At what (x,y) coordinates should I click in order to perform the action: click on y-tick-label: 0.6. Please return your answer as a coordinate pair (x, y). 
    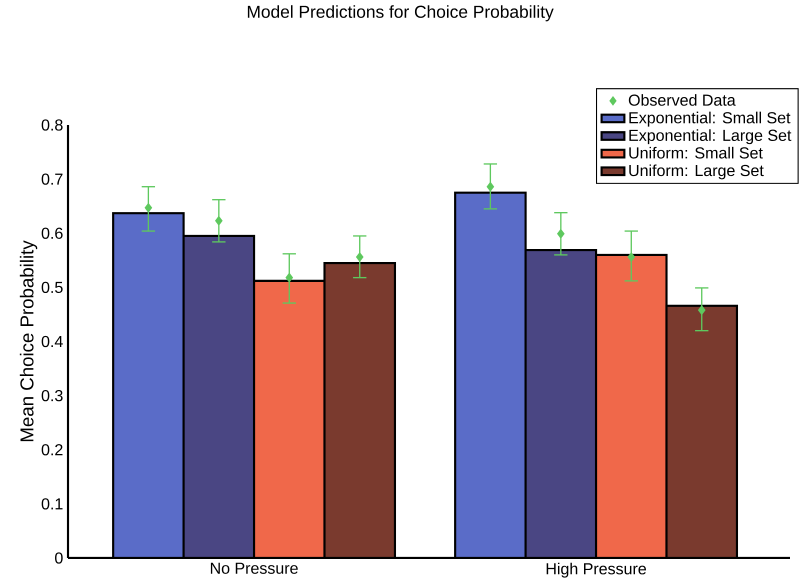
    Looking at the image, I should click on (52, 233).